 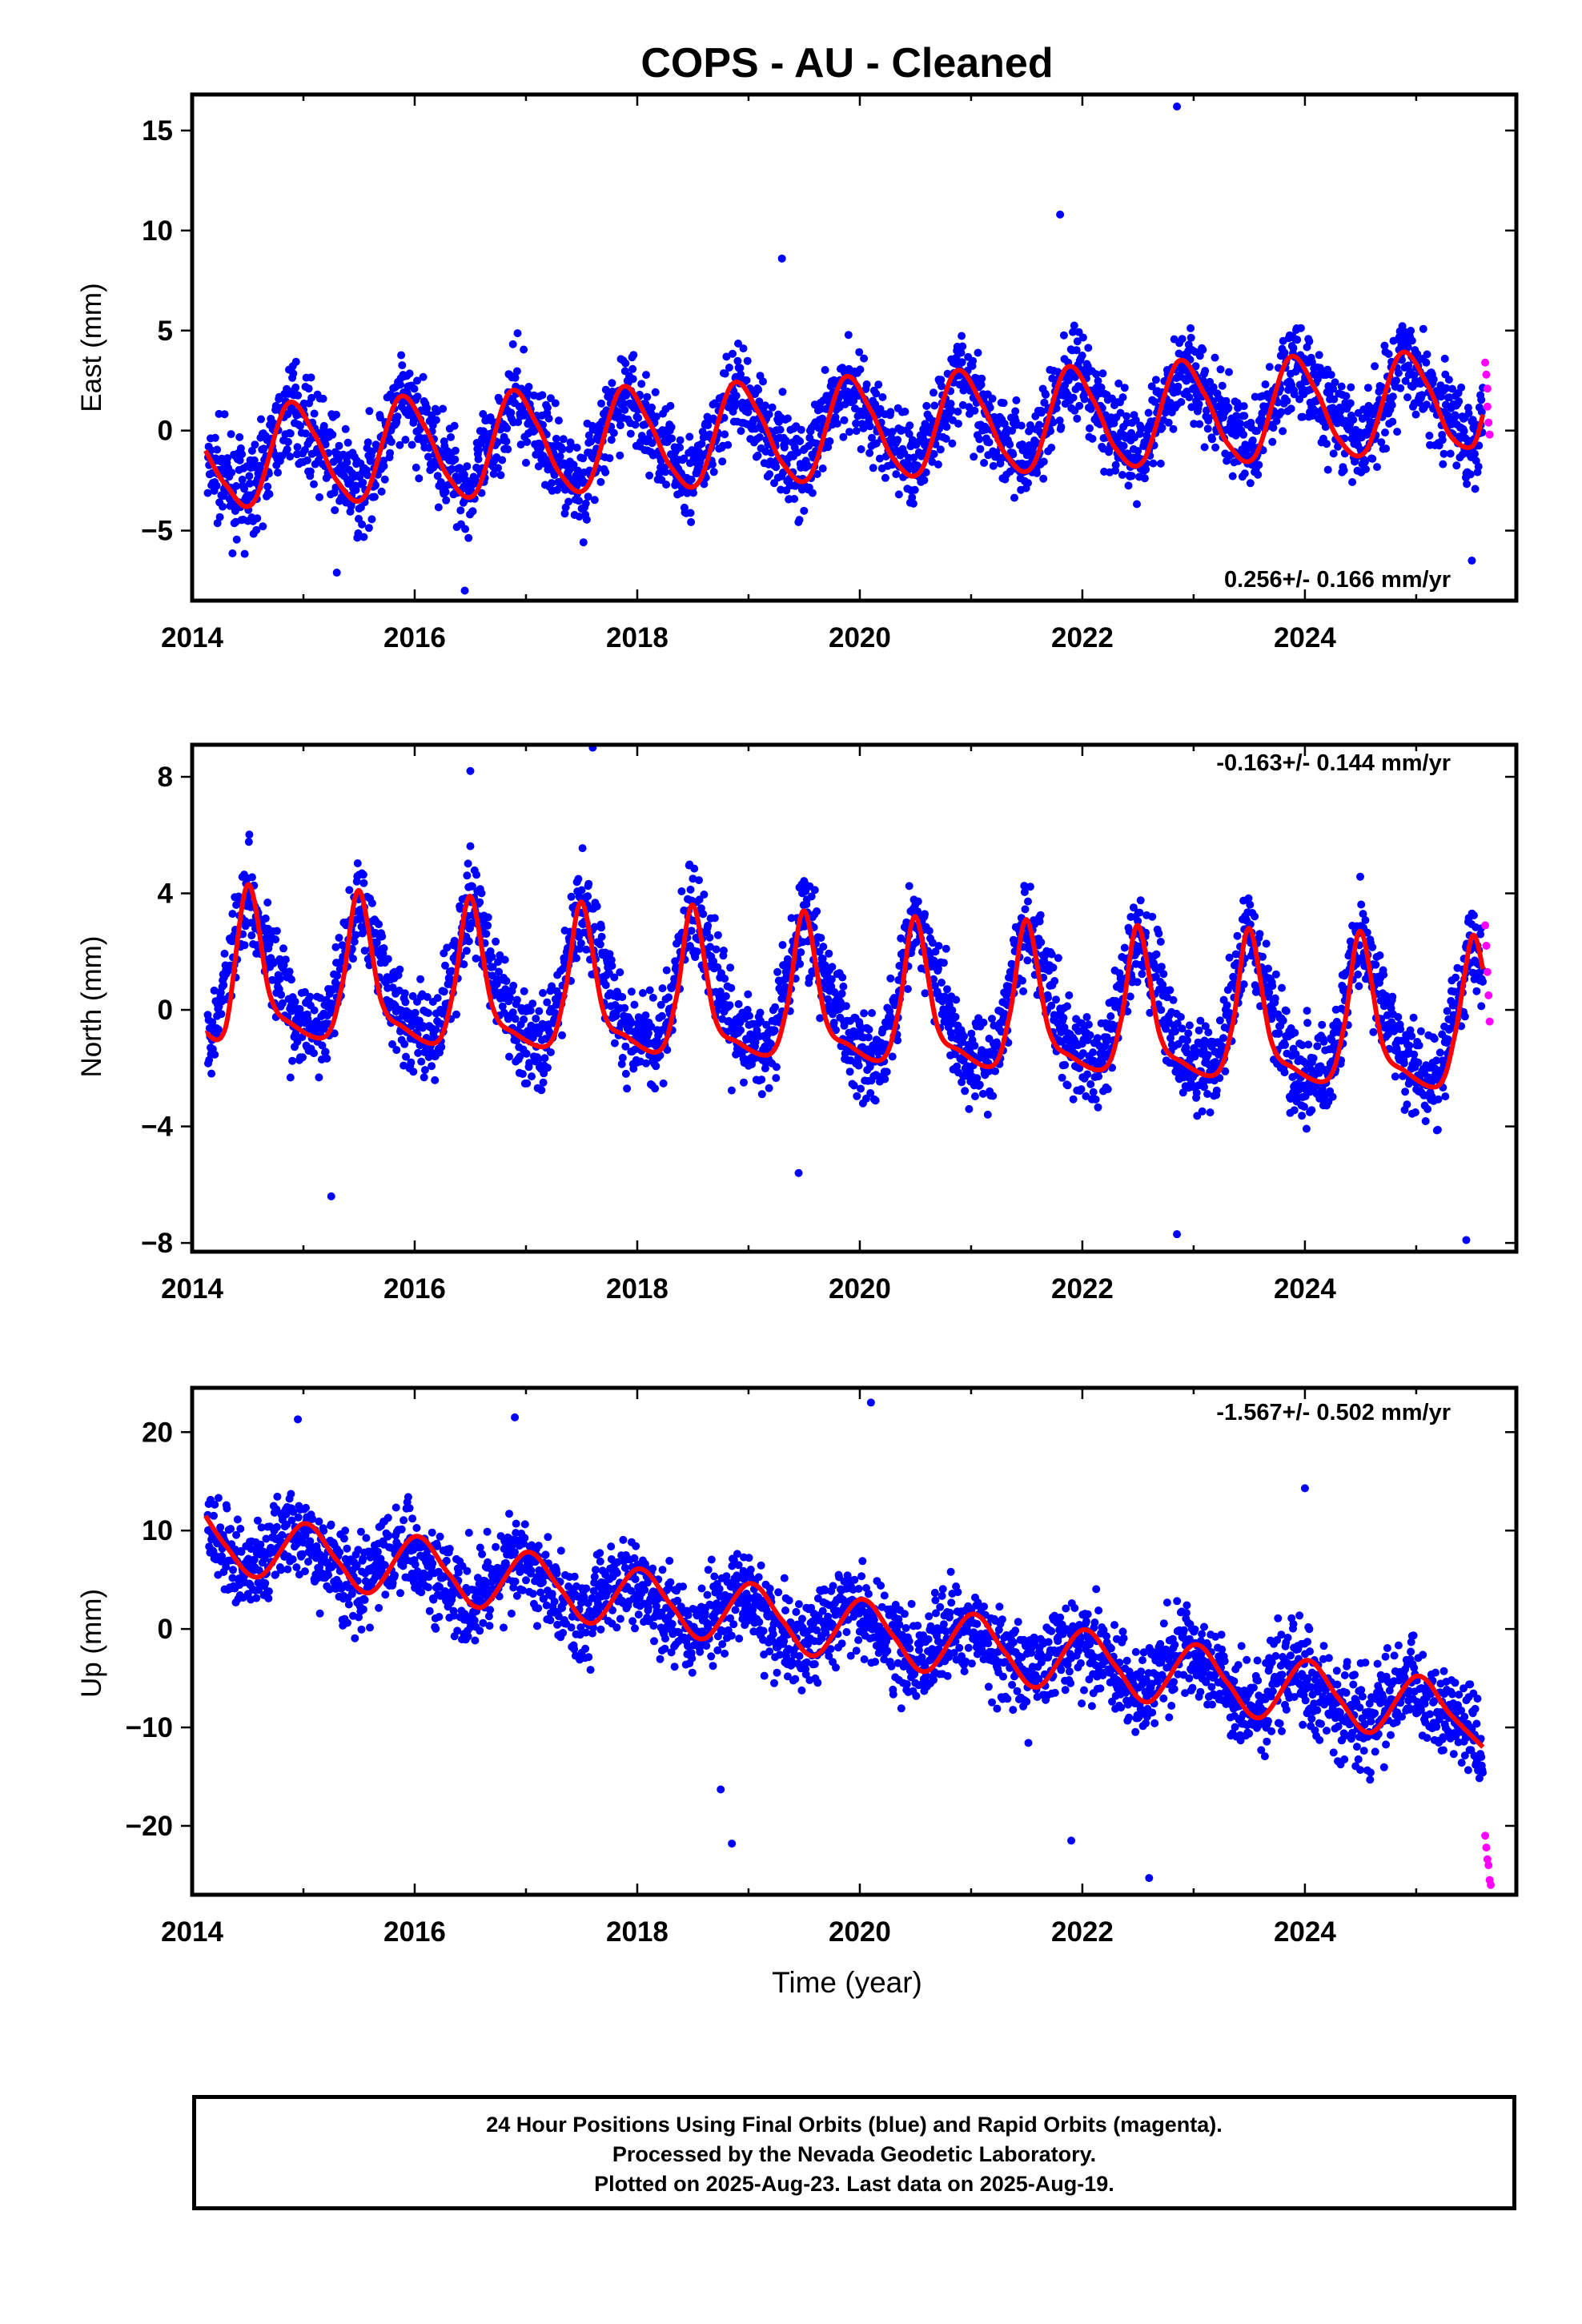 I want to click on east-axis-label: East (mm), so click(x=91, y=347).